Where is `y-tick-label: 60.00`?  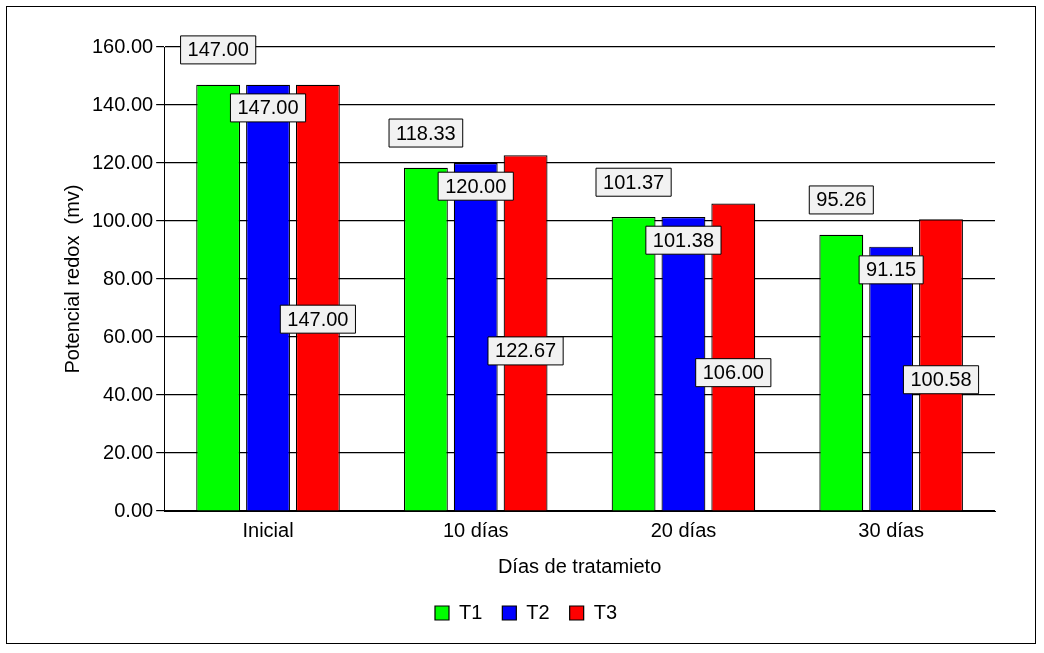
y-tick-label: 60.00 is located at coordinates (128, 335).